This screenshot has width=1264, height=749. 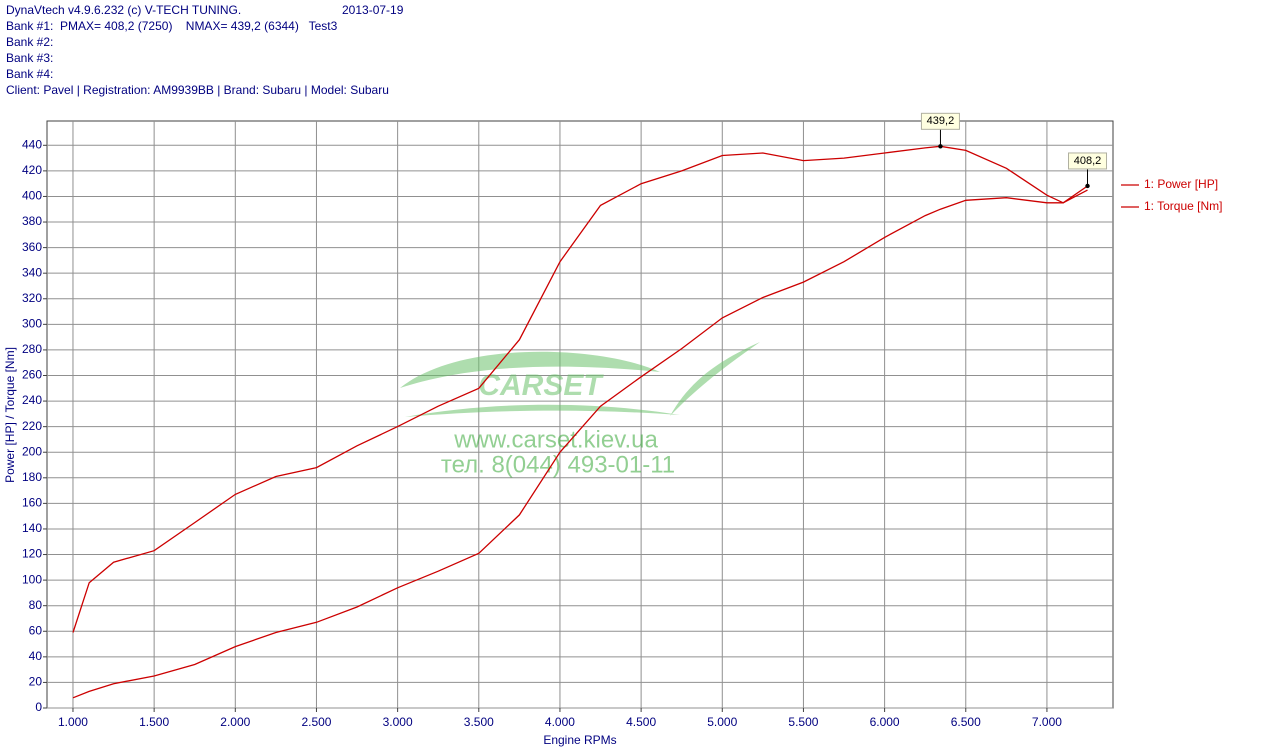 I want to click on y-tick-label: 420, so click(x=32, y=170).